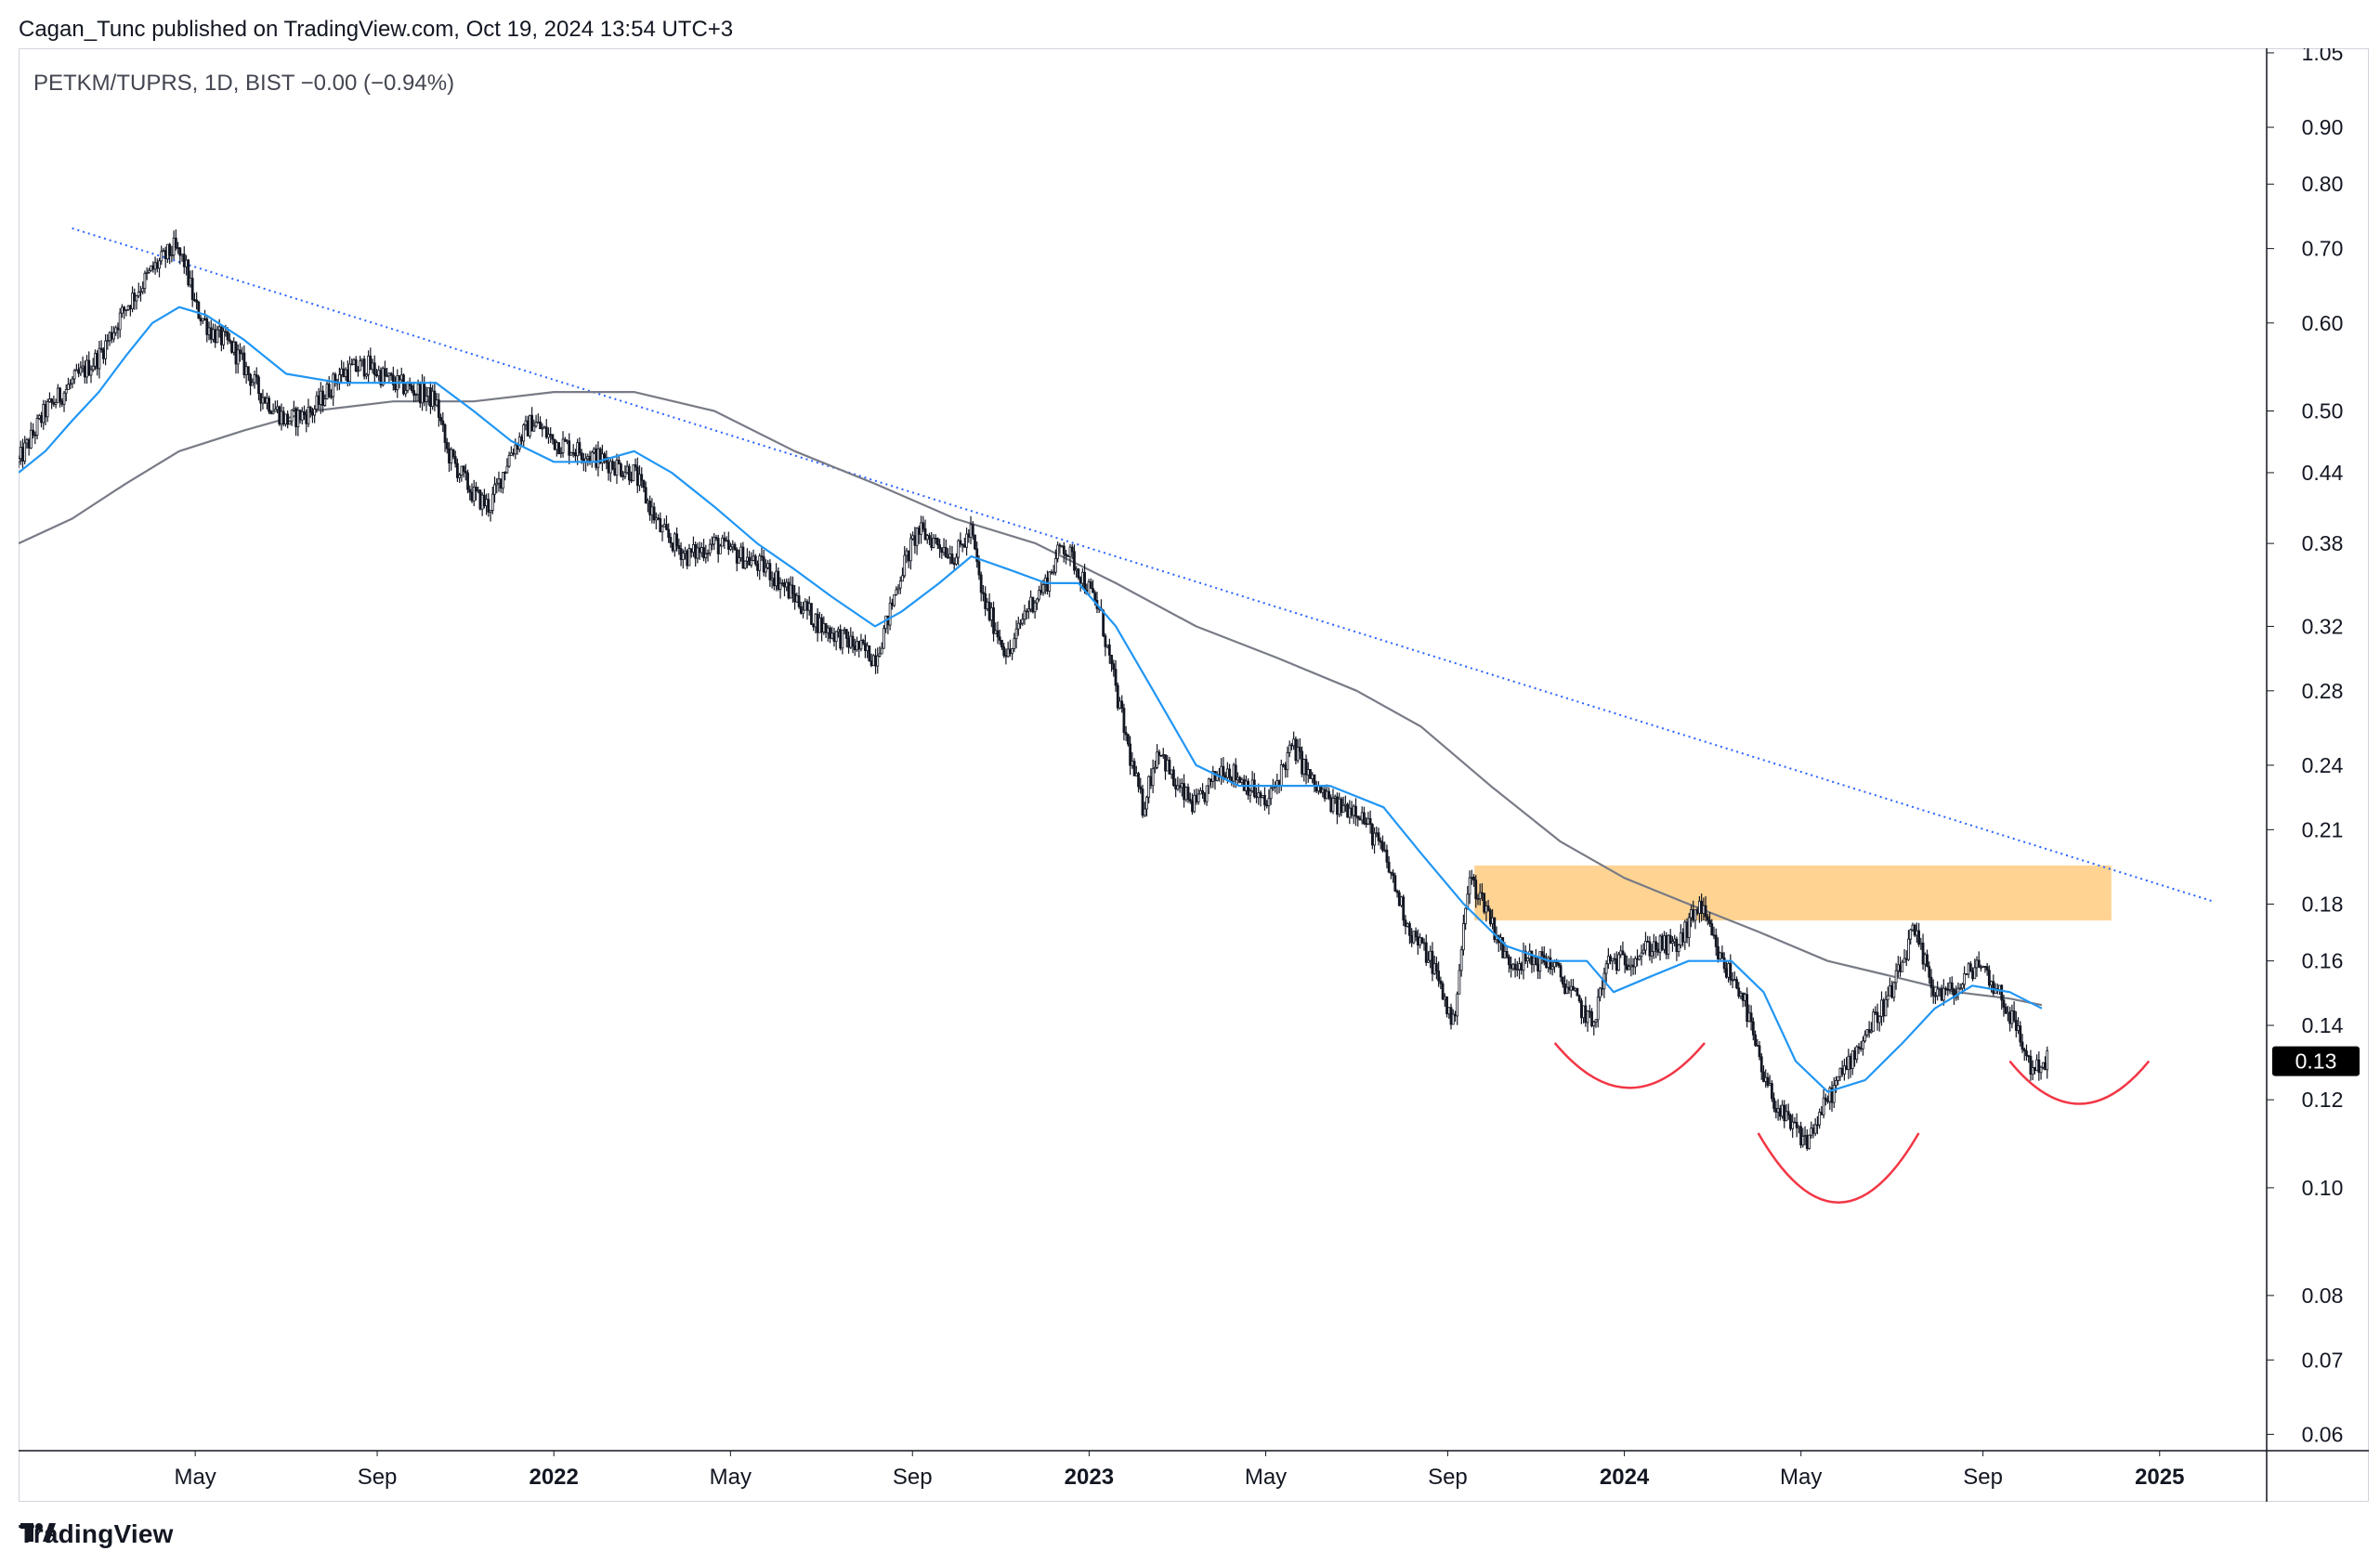  I want to click on time-tick-label: May, so click(195, 1477).